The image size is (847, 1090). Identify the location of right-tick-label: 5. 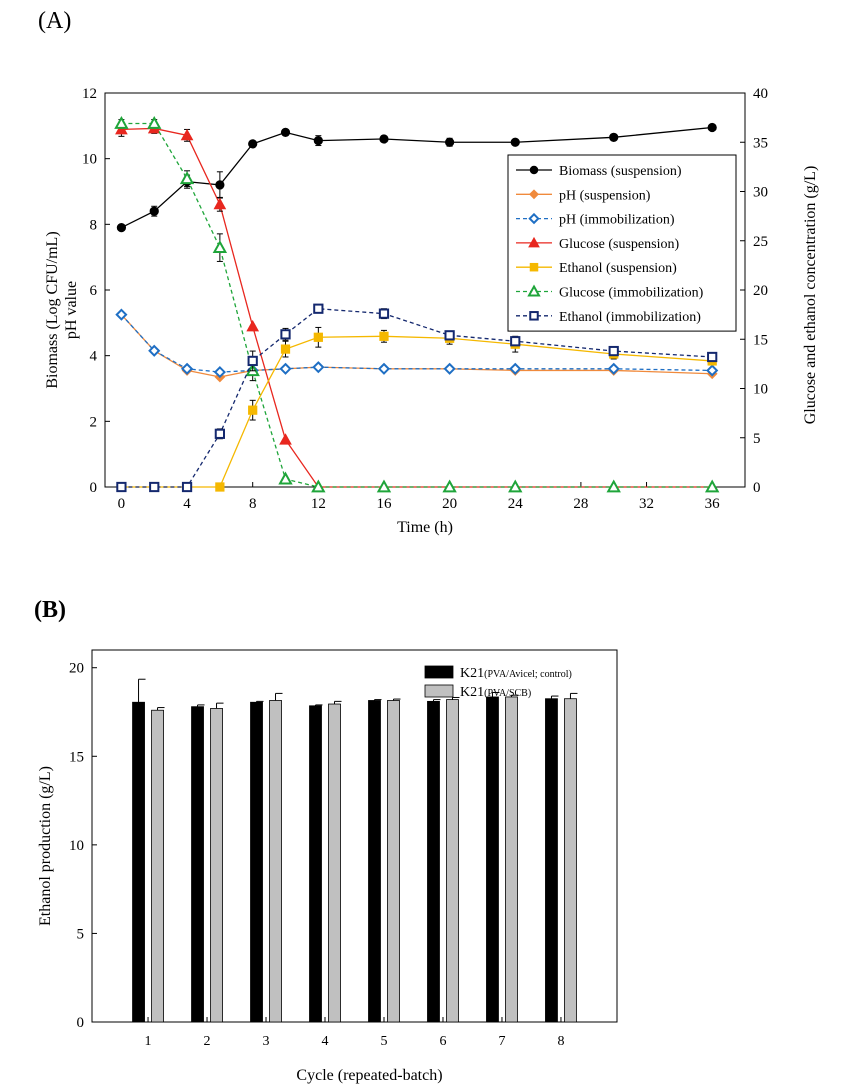
(757, 439).